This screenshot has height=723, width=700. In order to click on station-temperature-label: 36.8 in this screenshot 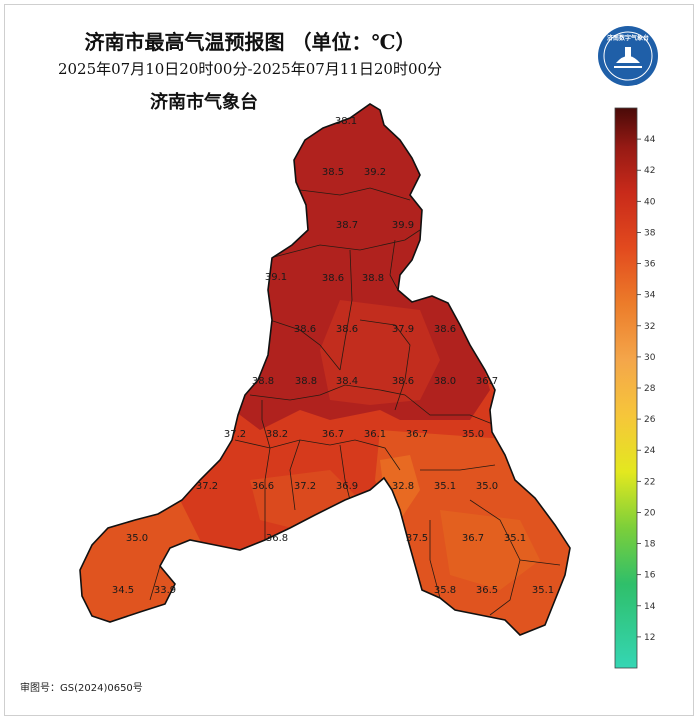, I will do `click(277, 538)`.